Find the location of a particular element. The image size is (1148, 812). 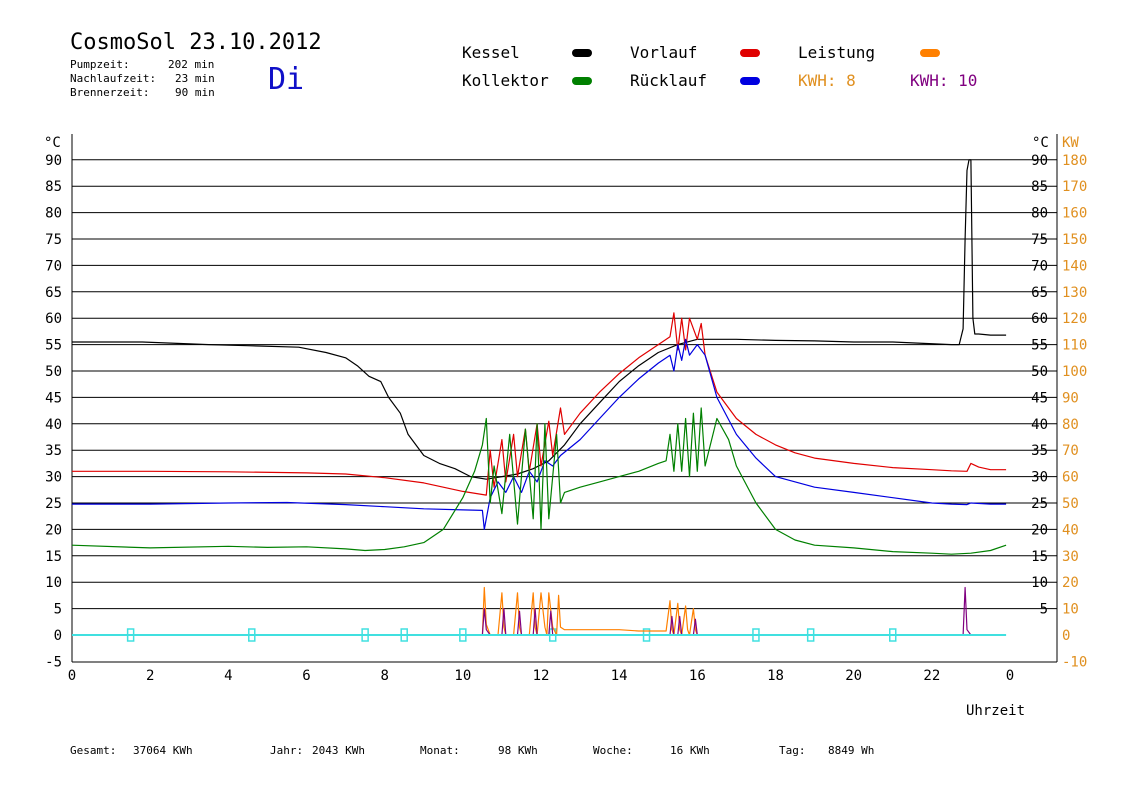

y2-tick-50: 50 is located at coordinates (1070, 504).